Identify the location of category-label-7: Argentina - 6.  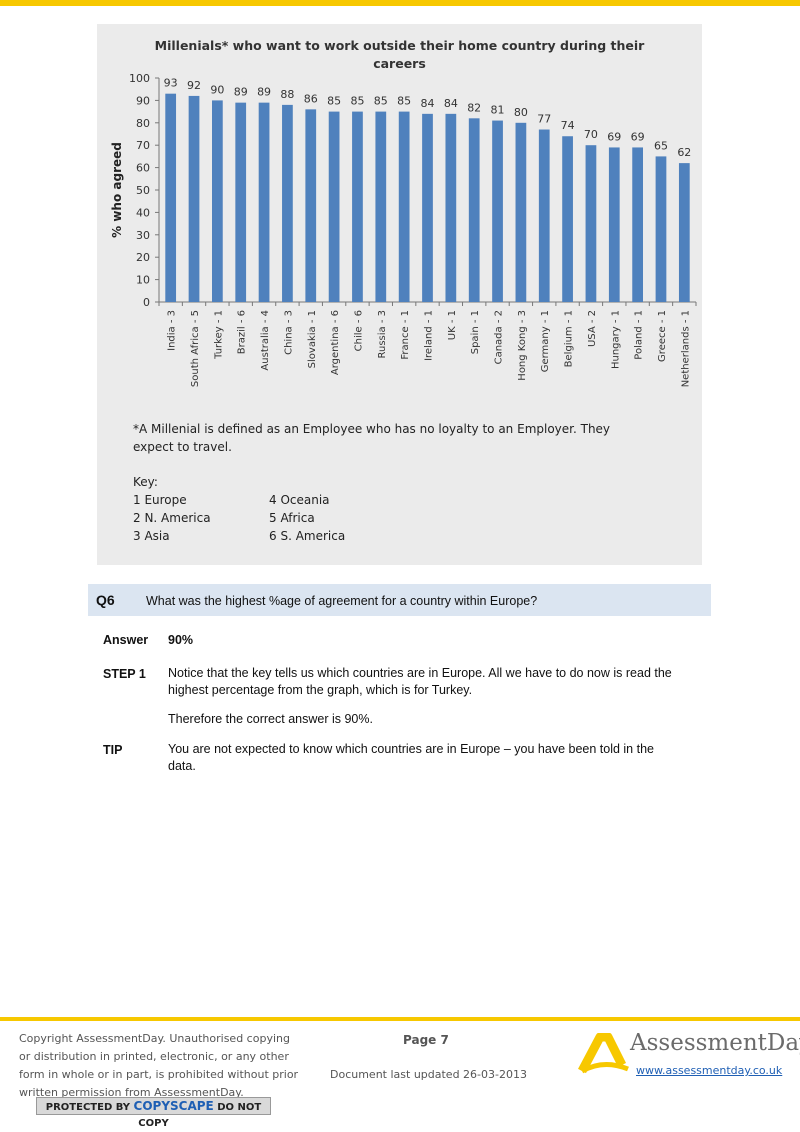
(335, 342).